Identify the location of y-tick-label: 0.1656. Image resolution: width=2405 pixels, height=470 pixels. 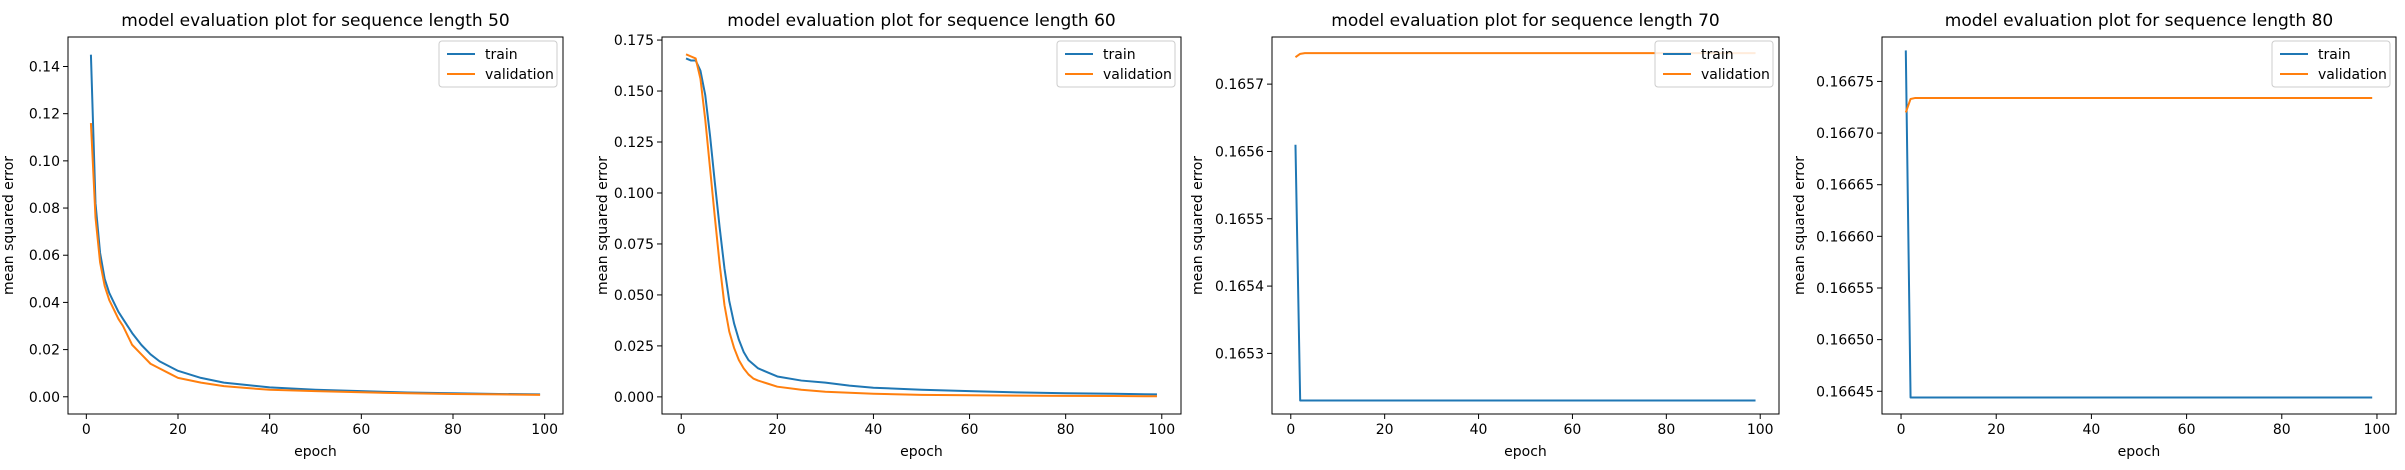
(1239, 152).